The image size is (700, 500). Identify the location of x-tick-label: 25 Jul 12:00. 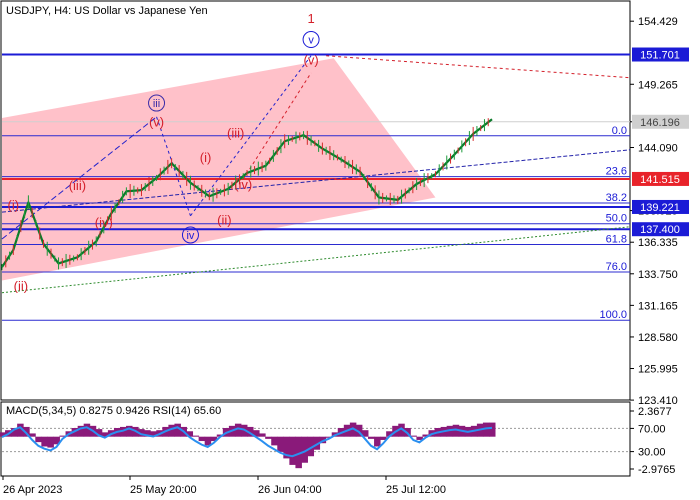
(416, 490).